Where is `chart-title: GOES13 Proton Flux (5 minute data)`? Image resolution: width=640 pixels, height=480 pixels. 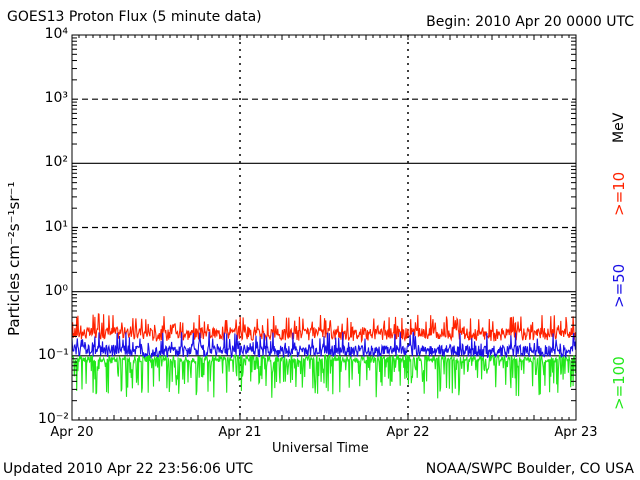 chart-title: GOES13 Proton Flux (5 minute data) is located at coordinates (134, 17).